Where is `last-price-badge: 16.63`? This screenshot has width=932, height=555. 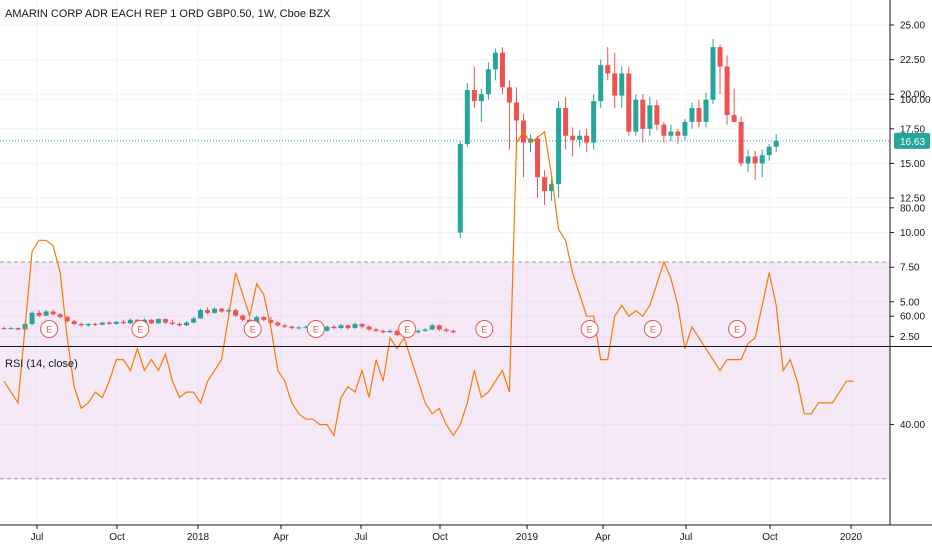 last-price-badge: 16.63 is located at coordinates (912, 140).